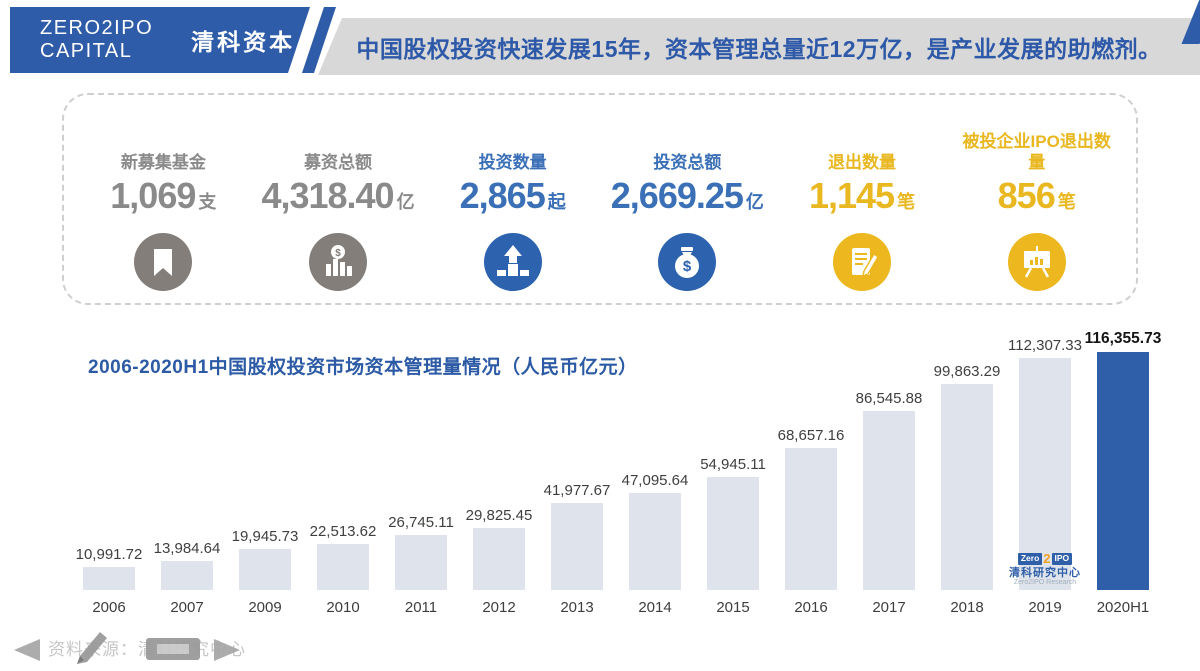 This screenshot has height=671, width=1200. I want to click on logo-chinese: 清科资本, so click(243, 42).